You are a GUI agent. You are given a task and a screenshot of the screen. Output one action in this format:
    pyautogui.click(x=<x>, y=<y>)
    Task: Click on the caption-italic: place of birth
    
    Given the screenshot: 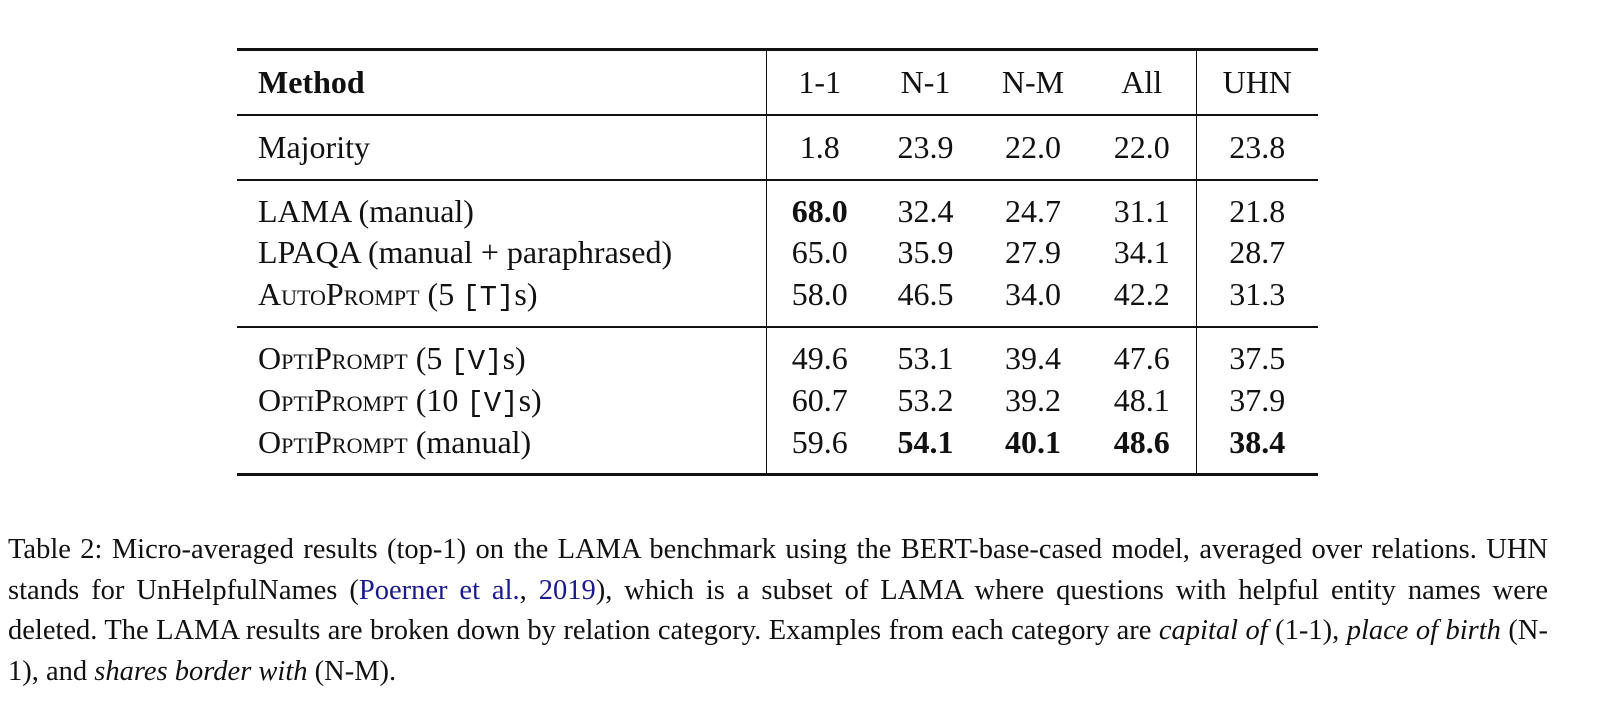 What is the action you would take?
    pyautogui.click(x=1423, y=630)
    